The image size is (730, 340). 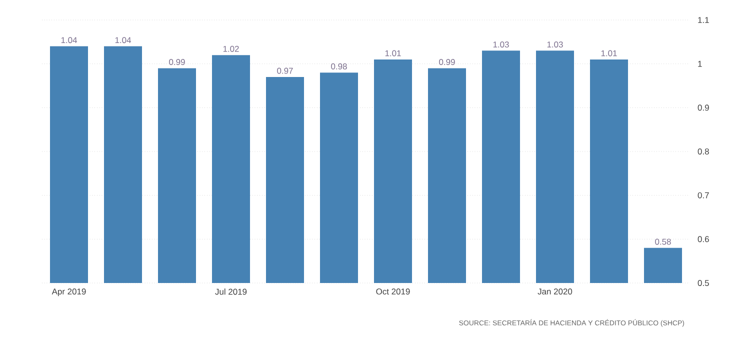 What do you see at coordinates (700, 63) in the screenshot?
I see `y-tick-label: 1` at bounding box center [700, 63].